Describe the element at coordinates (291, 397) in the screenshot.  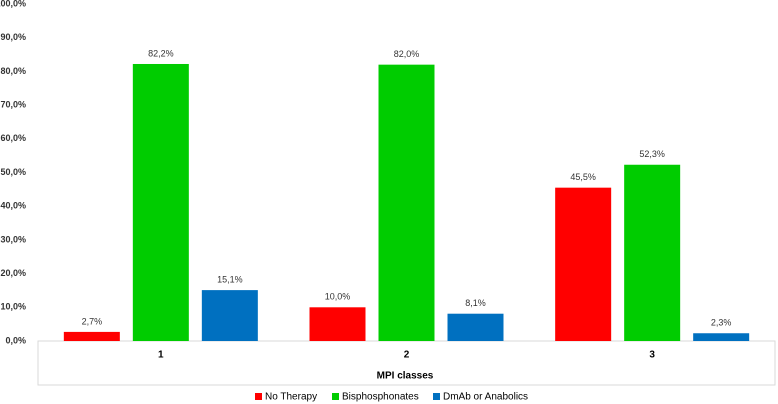
I see `legend-label: No Therapy` at that location.